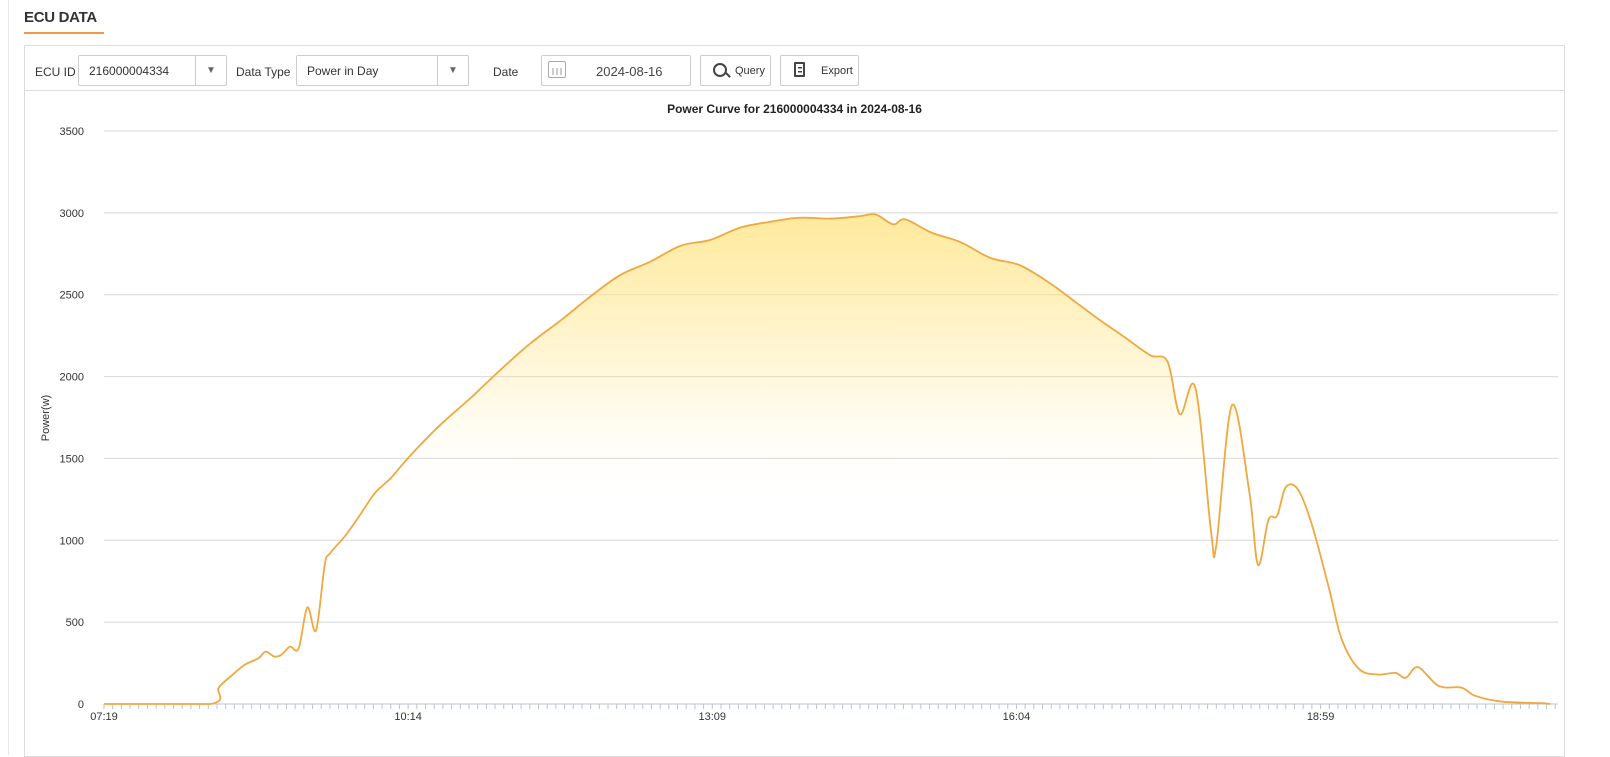  What do you see at coordinates (720, 70) in the screenshot?
I see `search-icon` at bounding box center [720, 70].